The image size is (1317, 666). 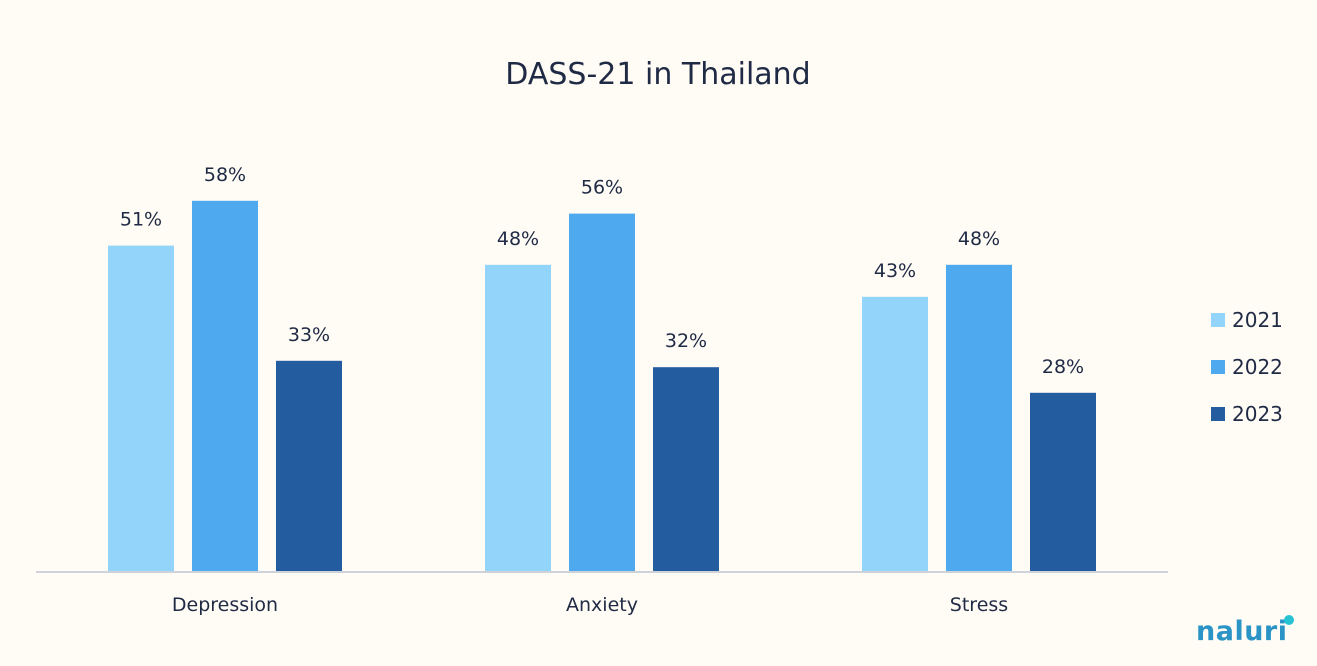 What do you see at coordinates (895, 434) in the screenshot?
I see `bar-stress-2021` at bounding box center [895, 434].